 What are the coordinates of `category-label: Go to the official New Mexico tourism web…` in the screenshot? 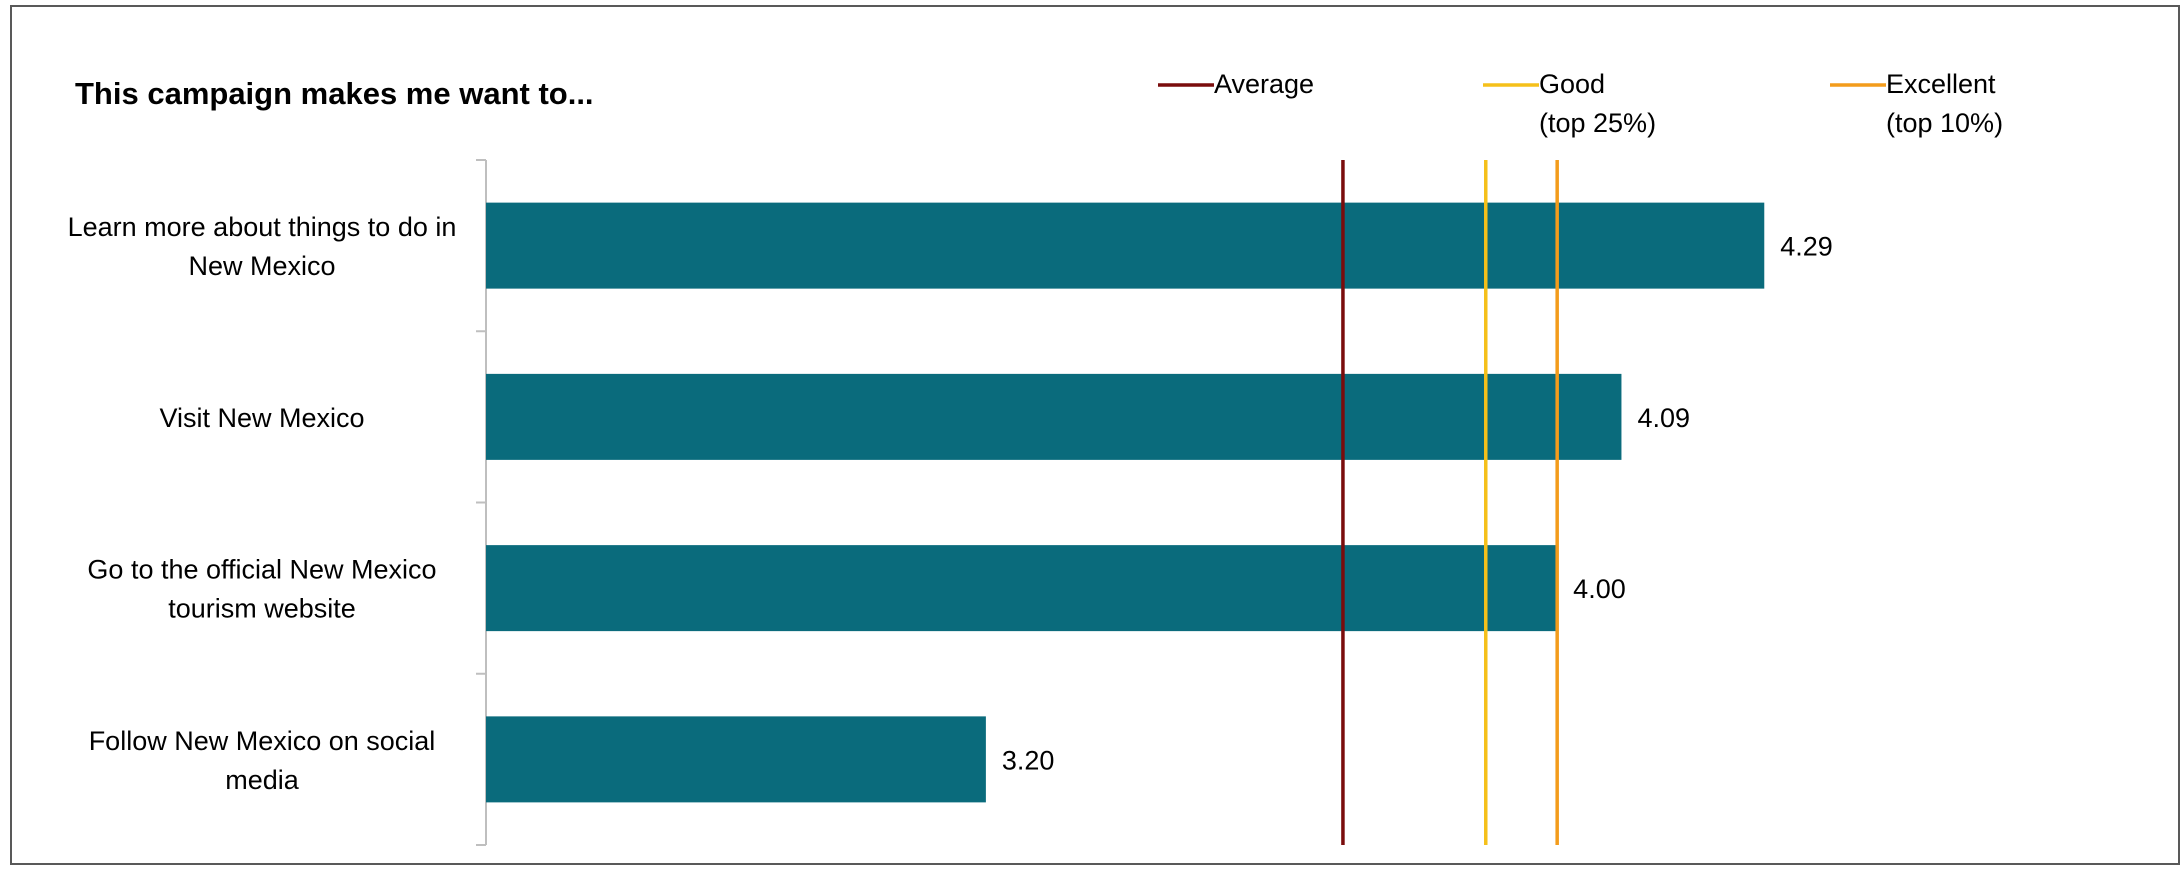 It's located at (261, 589).